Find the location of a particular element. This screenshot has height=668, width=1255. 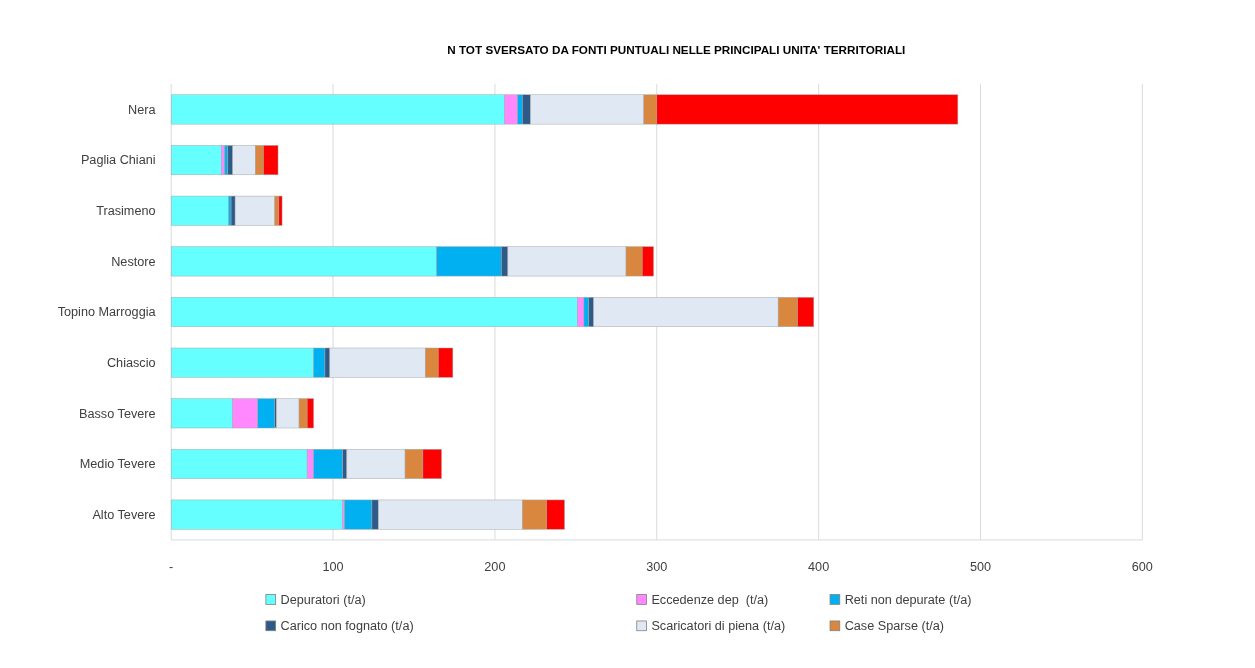

y-tick-label: Topino Marroggia is located at coordinates (107, 312).